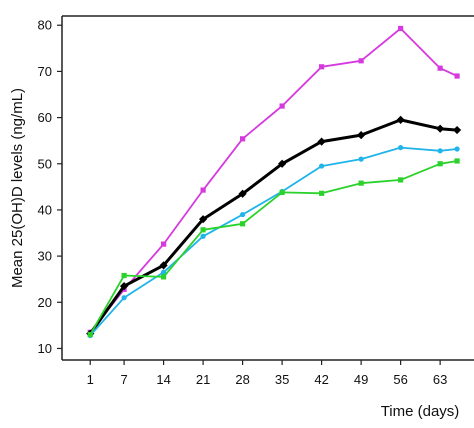 The width and height of the screenshot is (474, 428). What do you see at coordinates (440, 379) in the screenshot?
I see `x-tick-label: 63` at bounding box center [440, 379].